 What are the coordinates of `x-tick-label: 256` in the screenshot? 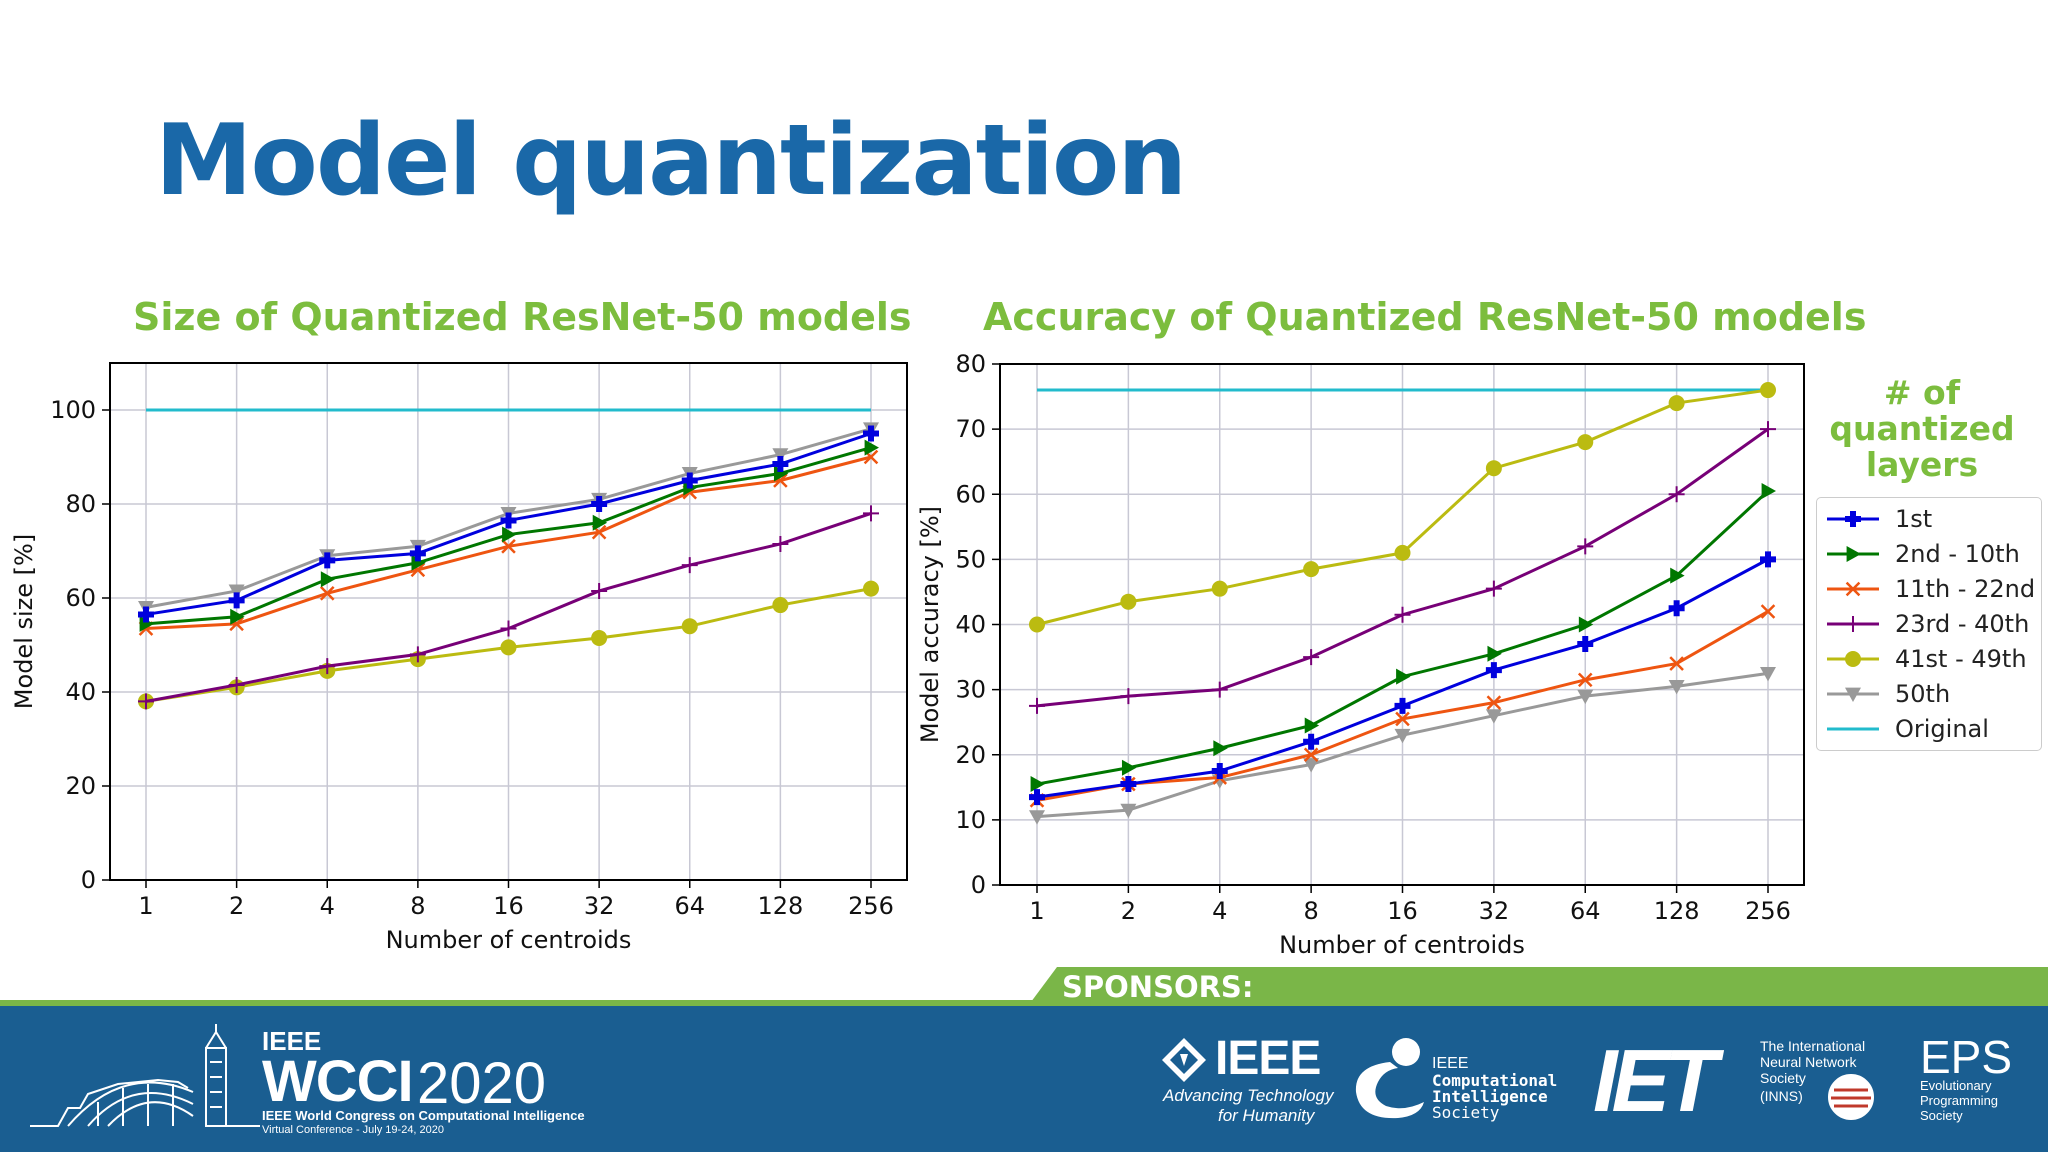 It's located at (1768, 911).